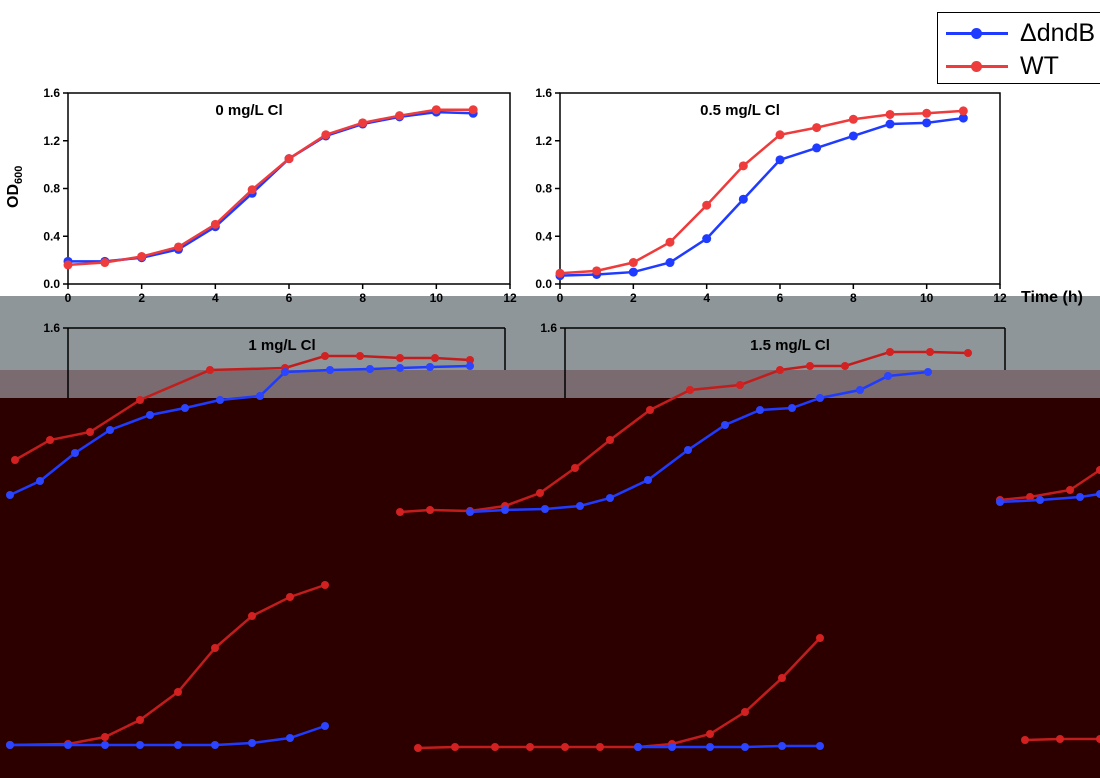 This screenshot has width=1100, height=778. What do you see at coordinates (706, 298) in the screenshot?
I see `x-tick-label-1-2: 4` at bounding box center [706, 298].